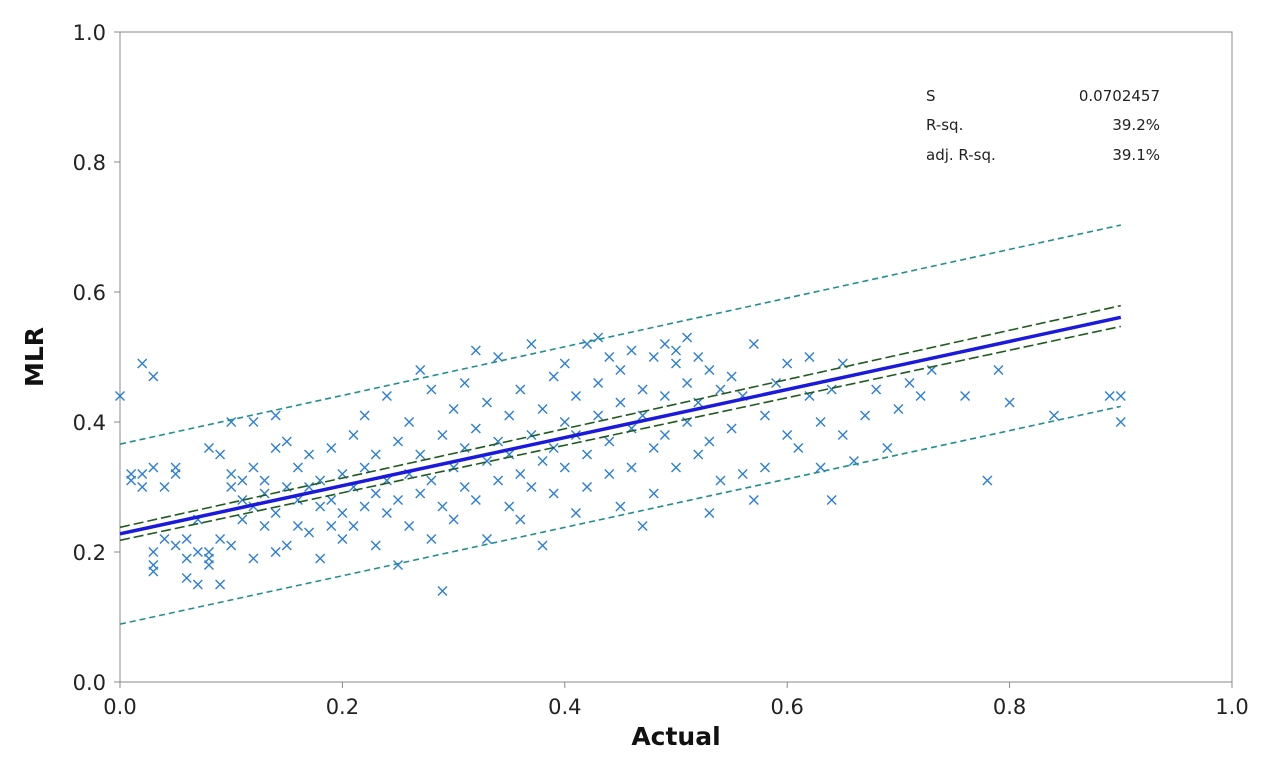  I want to click on stat-label-s: S, so click(931, 96).